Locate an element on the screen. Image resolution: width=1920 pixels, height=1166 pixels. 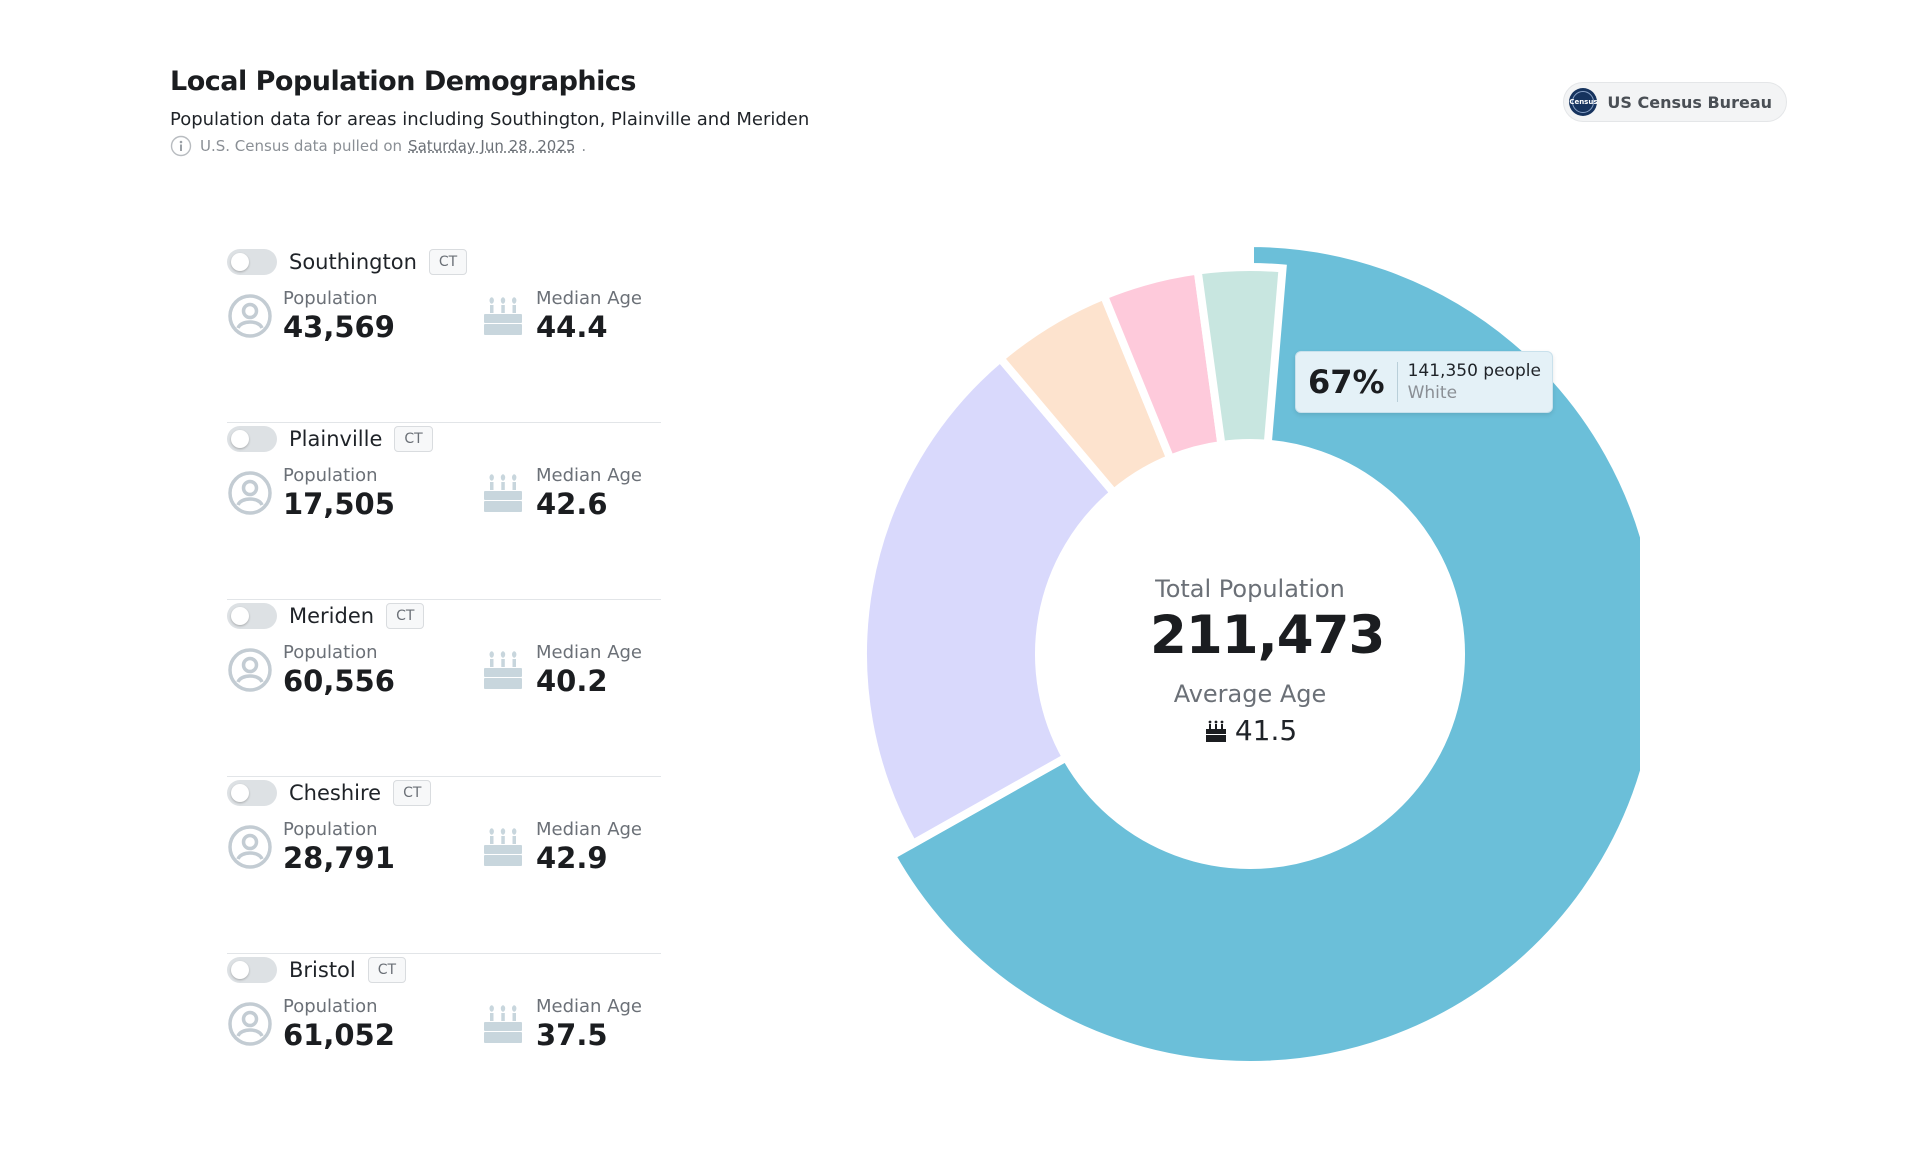
pull-date: Saturday Jun 28, 2025 is located at coordinates (492, 146).